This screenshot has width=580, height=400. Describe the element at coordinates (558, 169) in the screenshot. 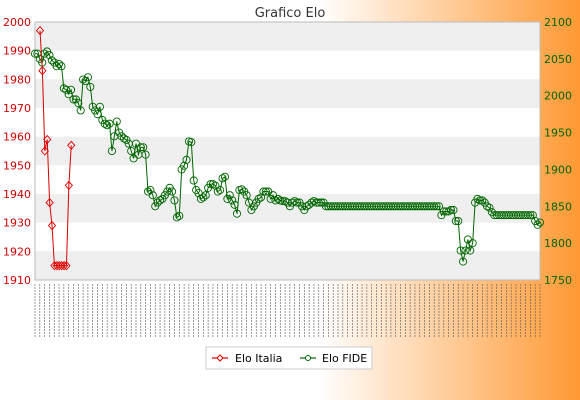

I see `y-right-tick-label: 1900` at that location.